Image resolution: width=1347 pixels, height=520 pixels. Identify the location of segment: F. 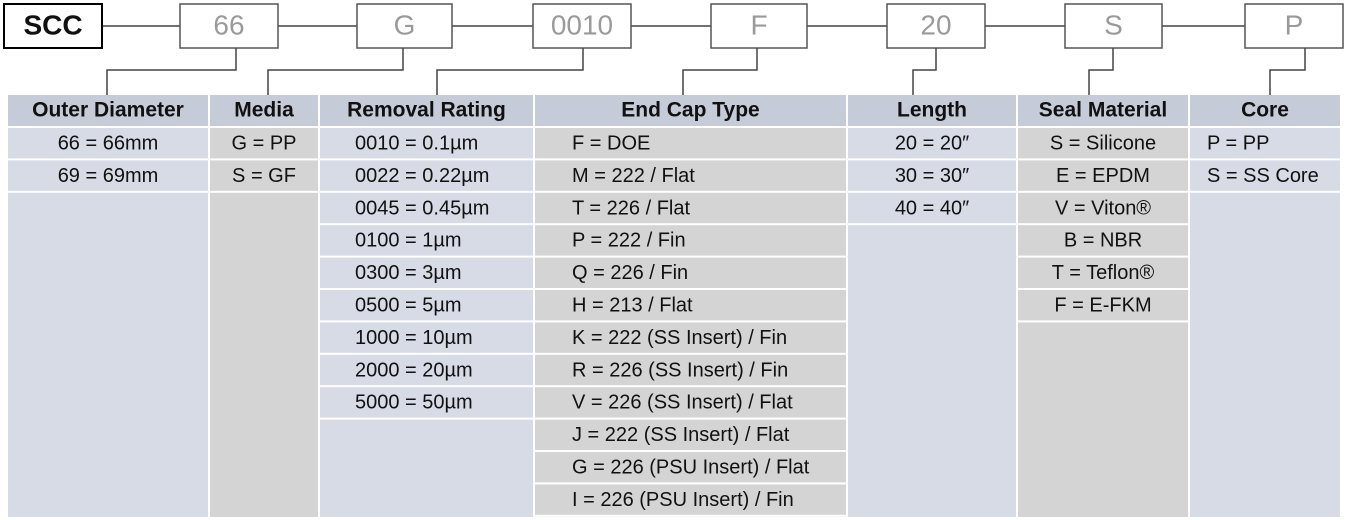
(758, 24).